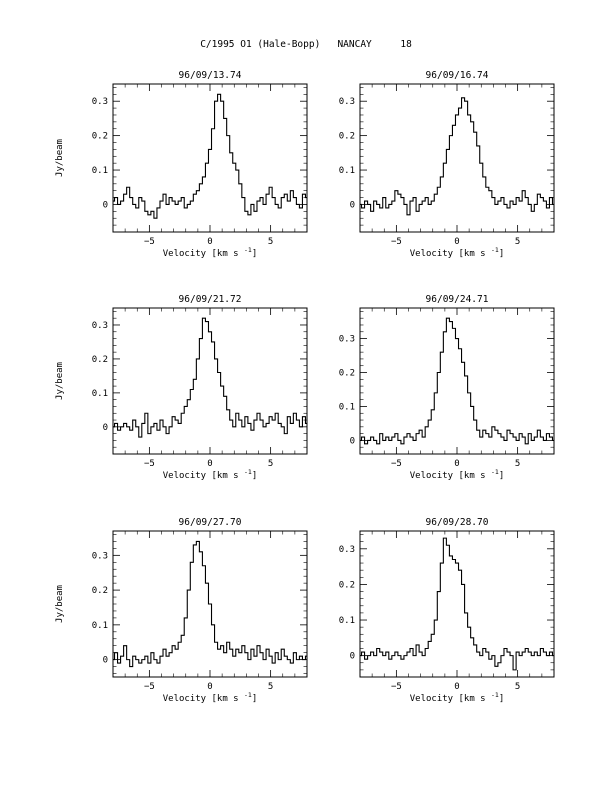 The height and width of the screenshot is (792, 612). Describe the element at coordinates (210, 75) in the screenshot. I see `panel-title: 96/09/13.74` at that location.